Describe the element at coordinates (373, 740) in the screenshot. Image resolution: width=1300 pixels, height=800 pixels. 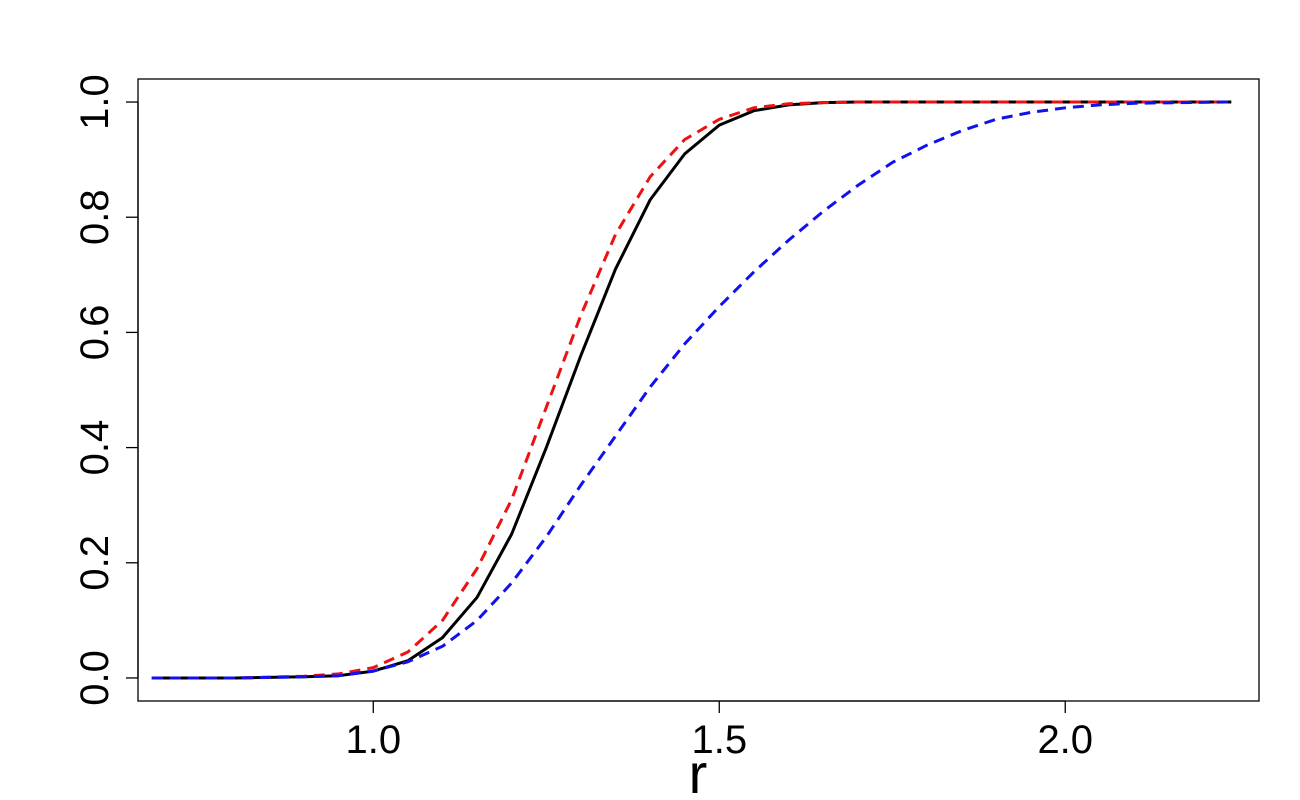
I see `x-tick-label: 1.0` at that location.